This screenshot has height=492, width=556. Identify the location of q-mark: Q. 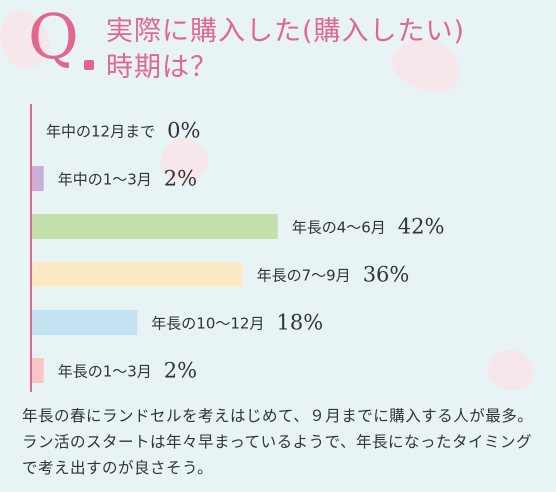
(53, 36).